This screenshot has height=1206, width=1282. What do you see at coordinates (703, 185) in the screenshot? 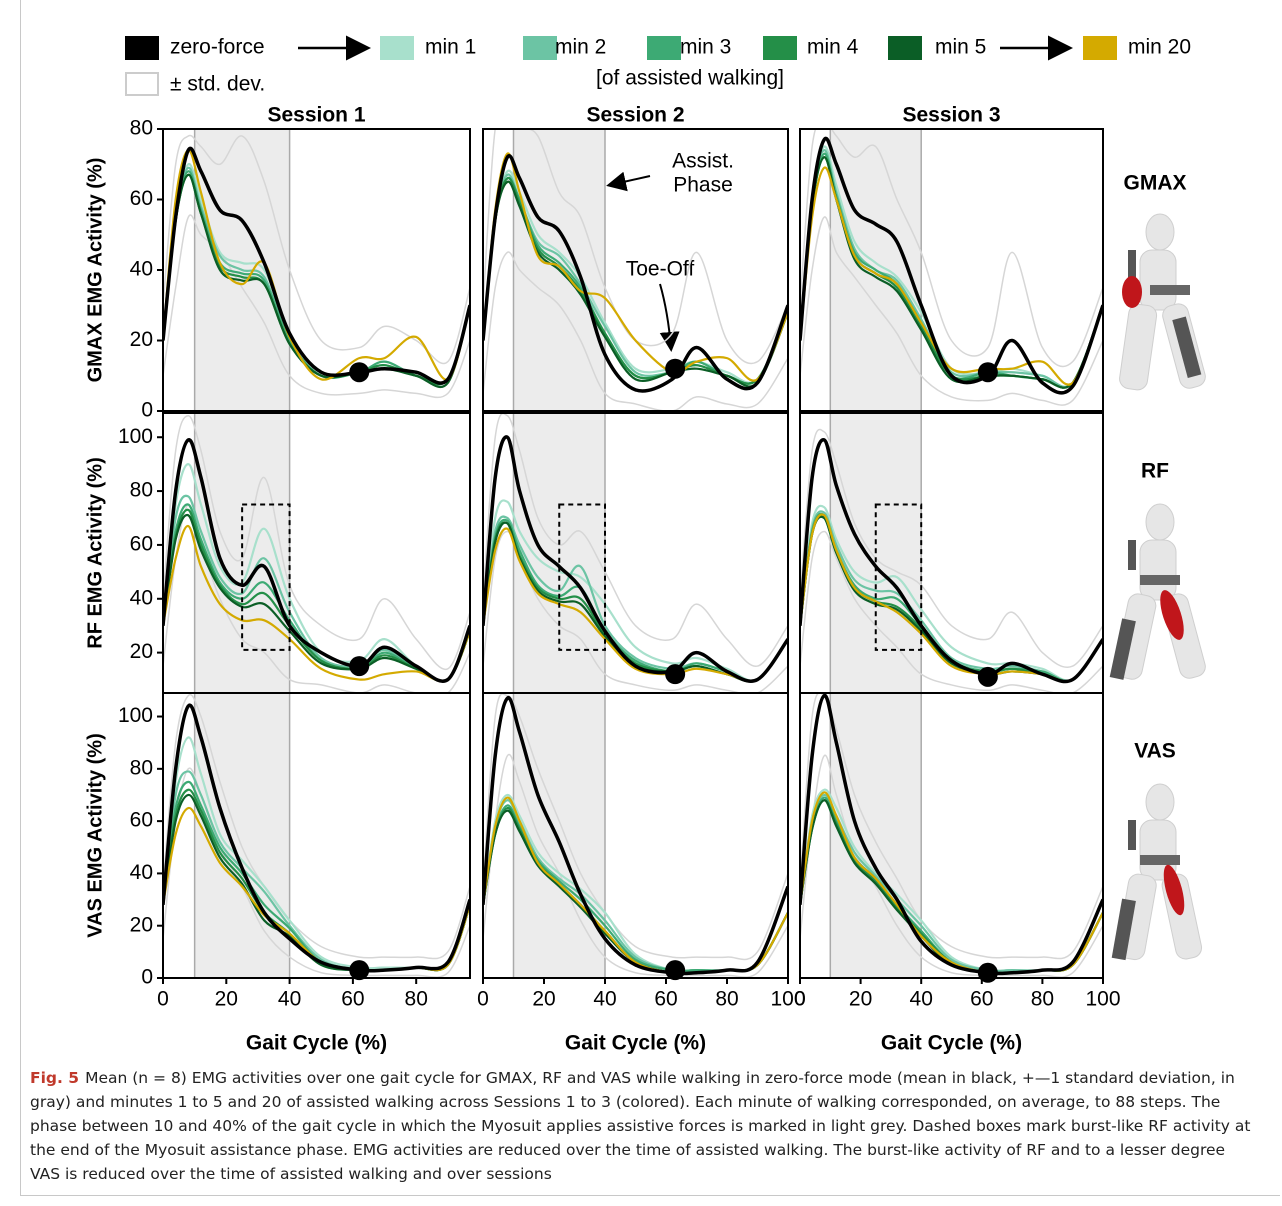
I see `assist-label: Phase` at bounding box center [703, 185].